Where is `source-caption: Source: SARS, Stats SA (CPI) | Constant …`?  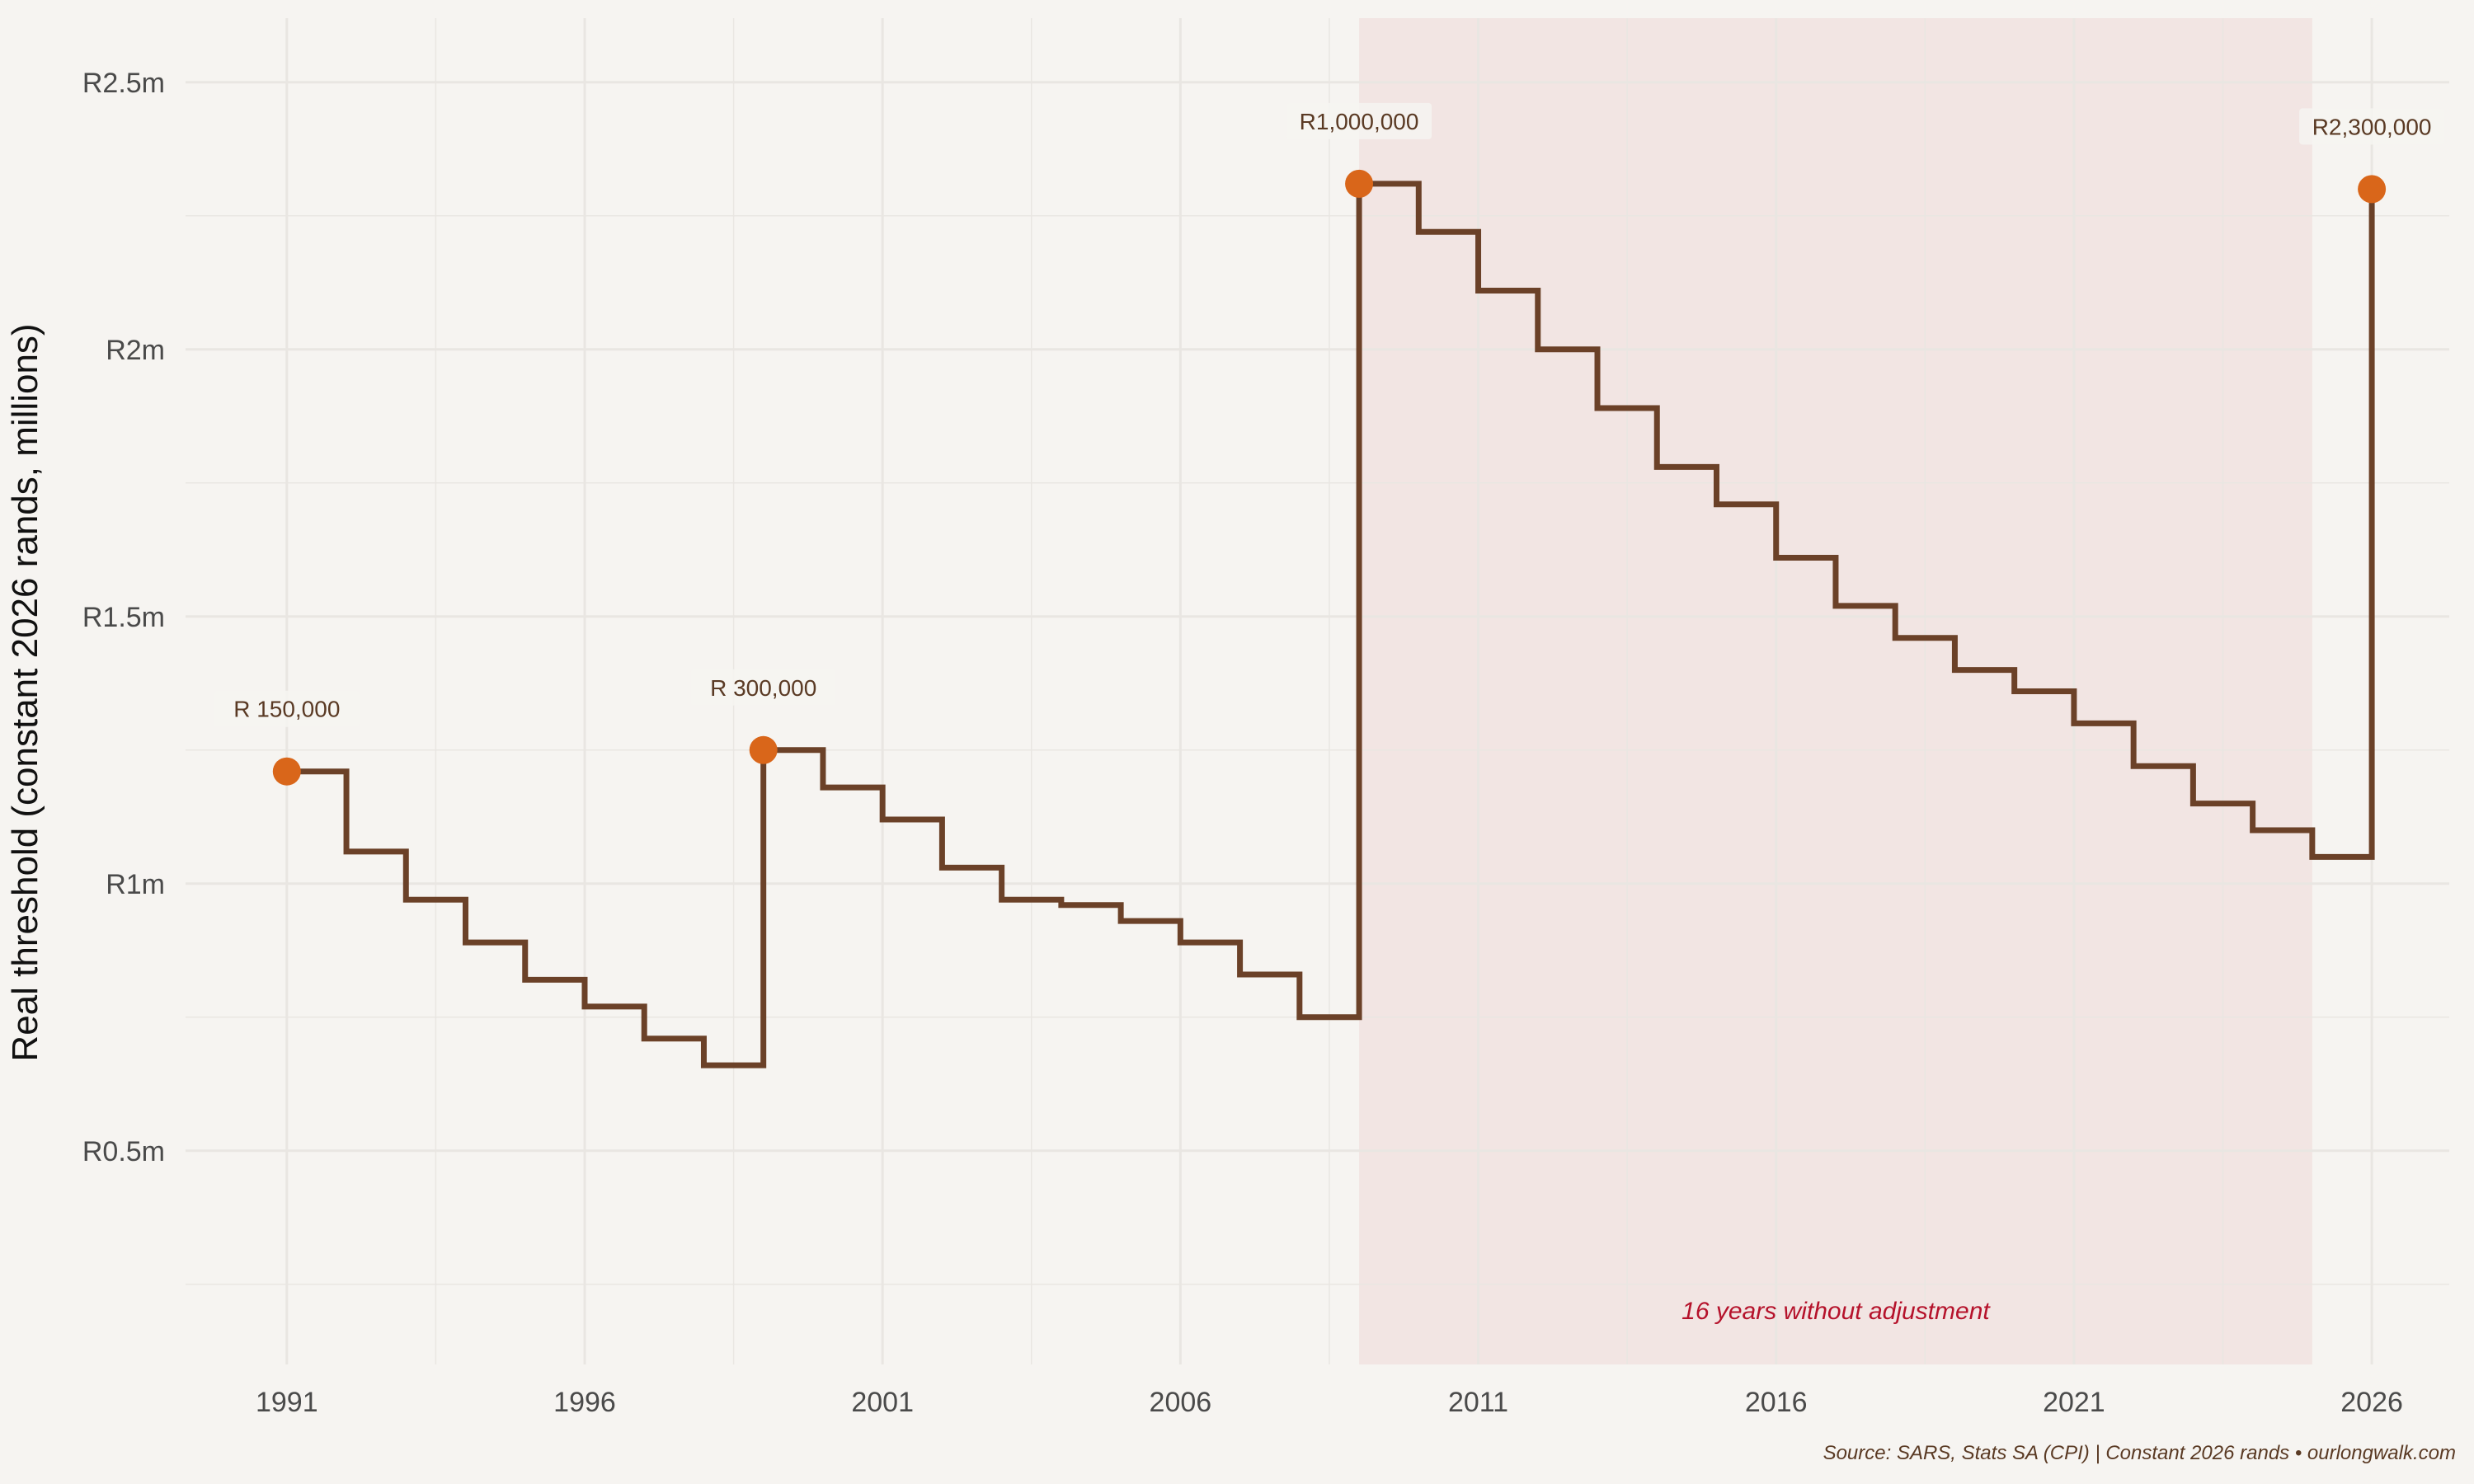 source-caption: Source: SARS, Stats SA (CPI) | Constant … is located at coordinates (2139, 1453).